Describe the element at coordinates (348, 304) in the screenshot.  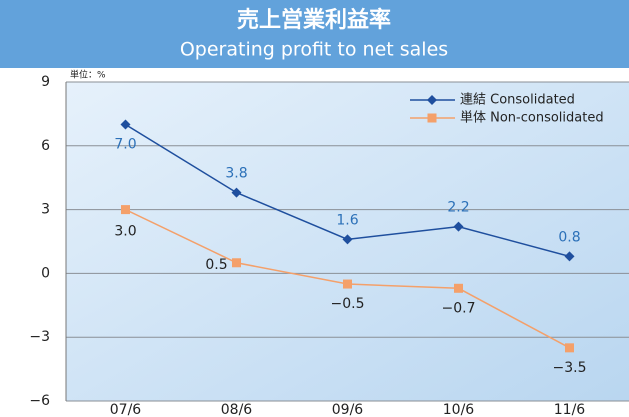
I see `data-label: −0.5` at that location.